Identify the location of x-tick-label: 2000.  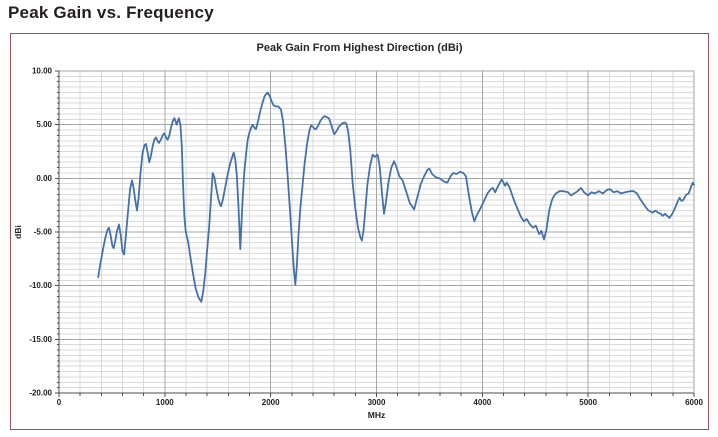
(271, 402).